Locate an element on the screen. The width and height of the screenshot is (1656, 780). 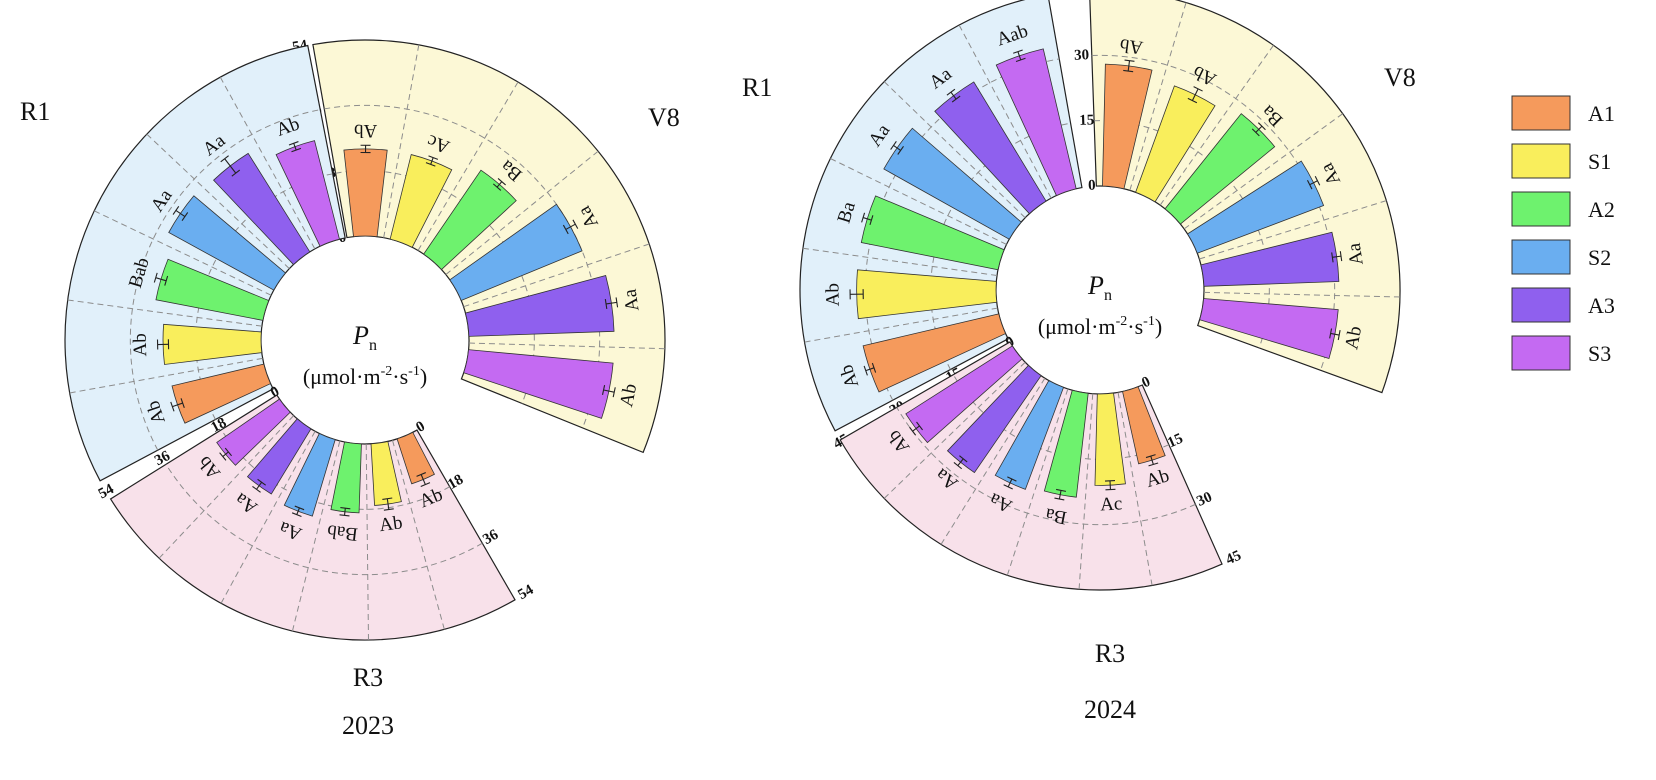
stage-label-2024-r1: R1 is located at coordinates (757, 87).